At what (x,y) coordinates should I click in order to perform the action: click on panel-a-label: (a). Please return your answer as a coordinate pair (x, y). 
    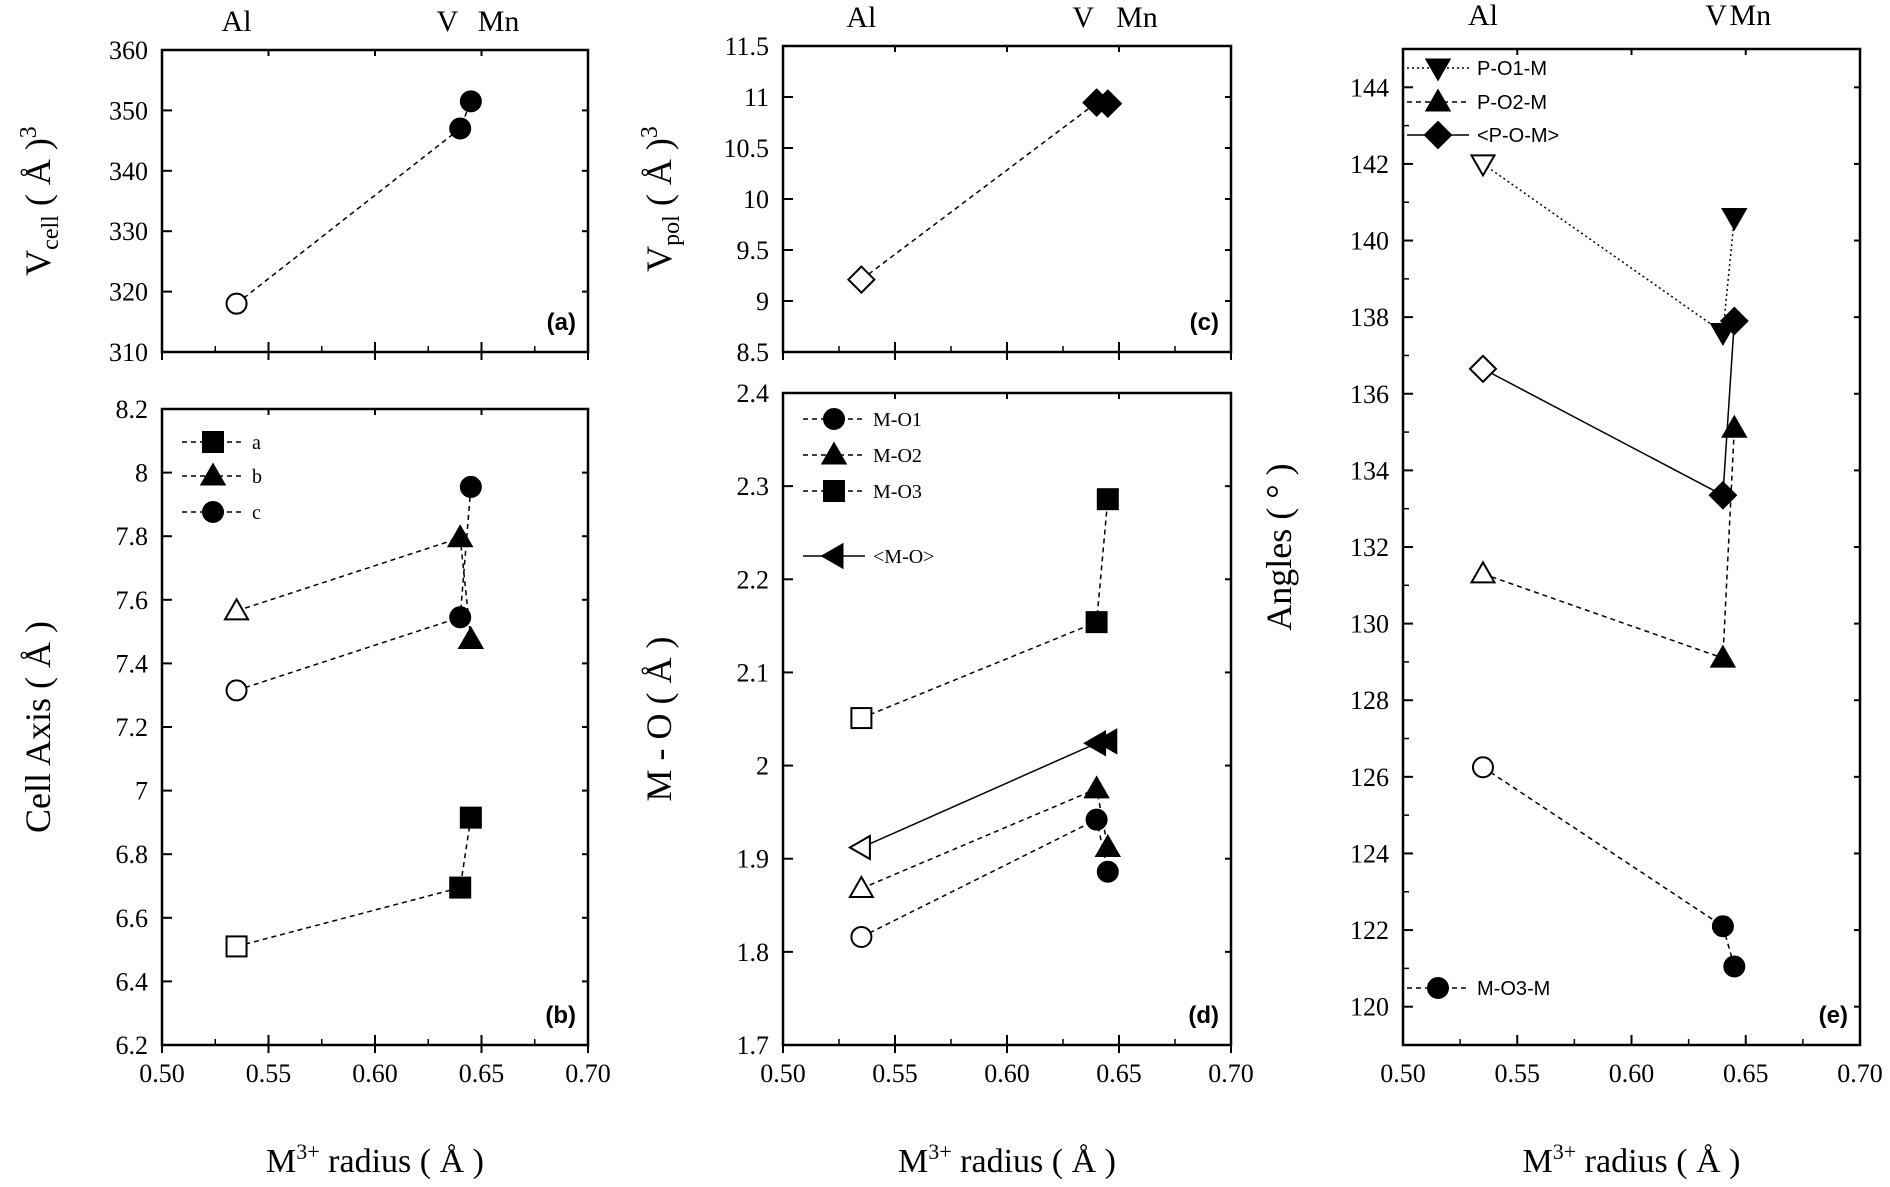
    Looking at the image, I should click on (561, 322).